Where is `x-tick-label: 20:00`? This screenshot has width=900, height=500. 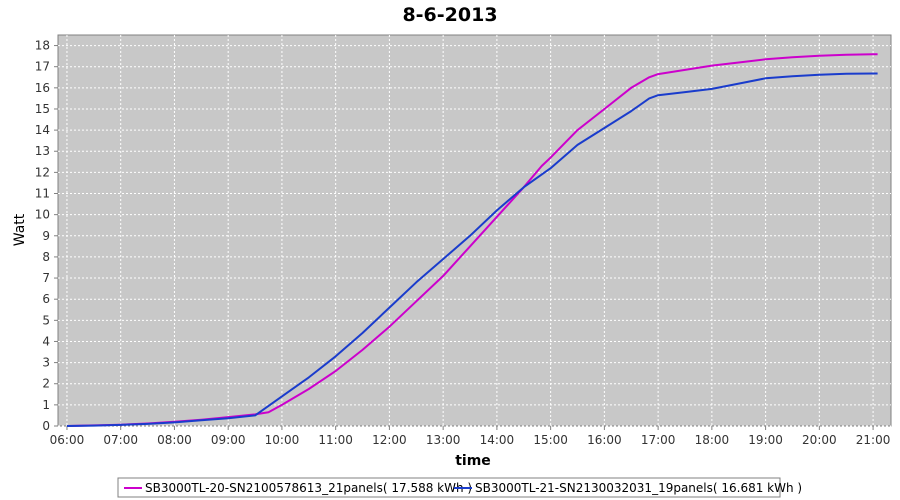 x-tick-label: 20:00 is located at coordinates (819, 440).